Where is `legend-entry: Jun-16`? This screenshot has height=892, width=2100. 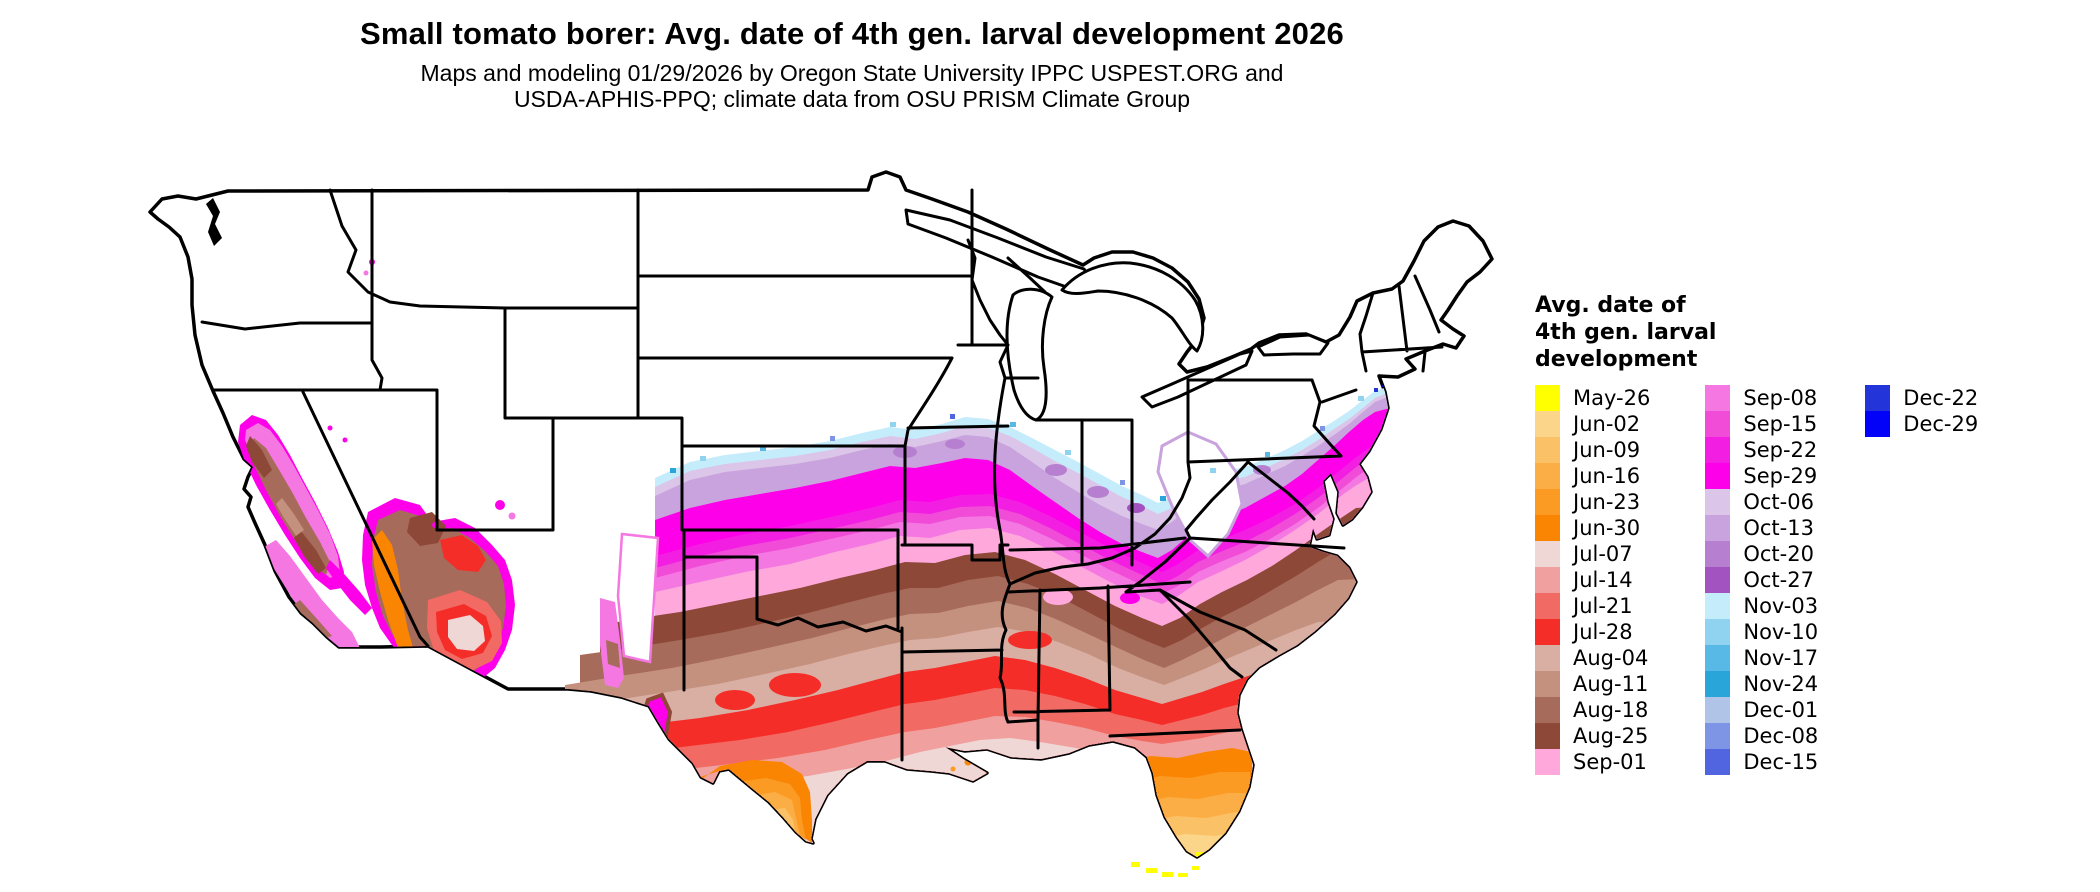 legend-entry: Jun-16 is located at coordinates (1592, 476).